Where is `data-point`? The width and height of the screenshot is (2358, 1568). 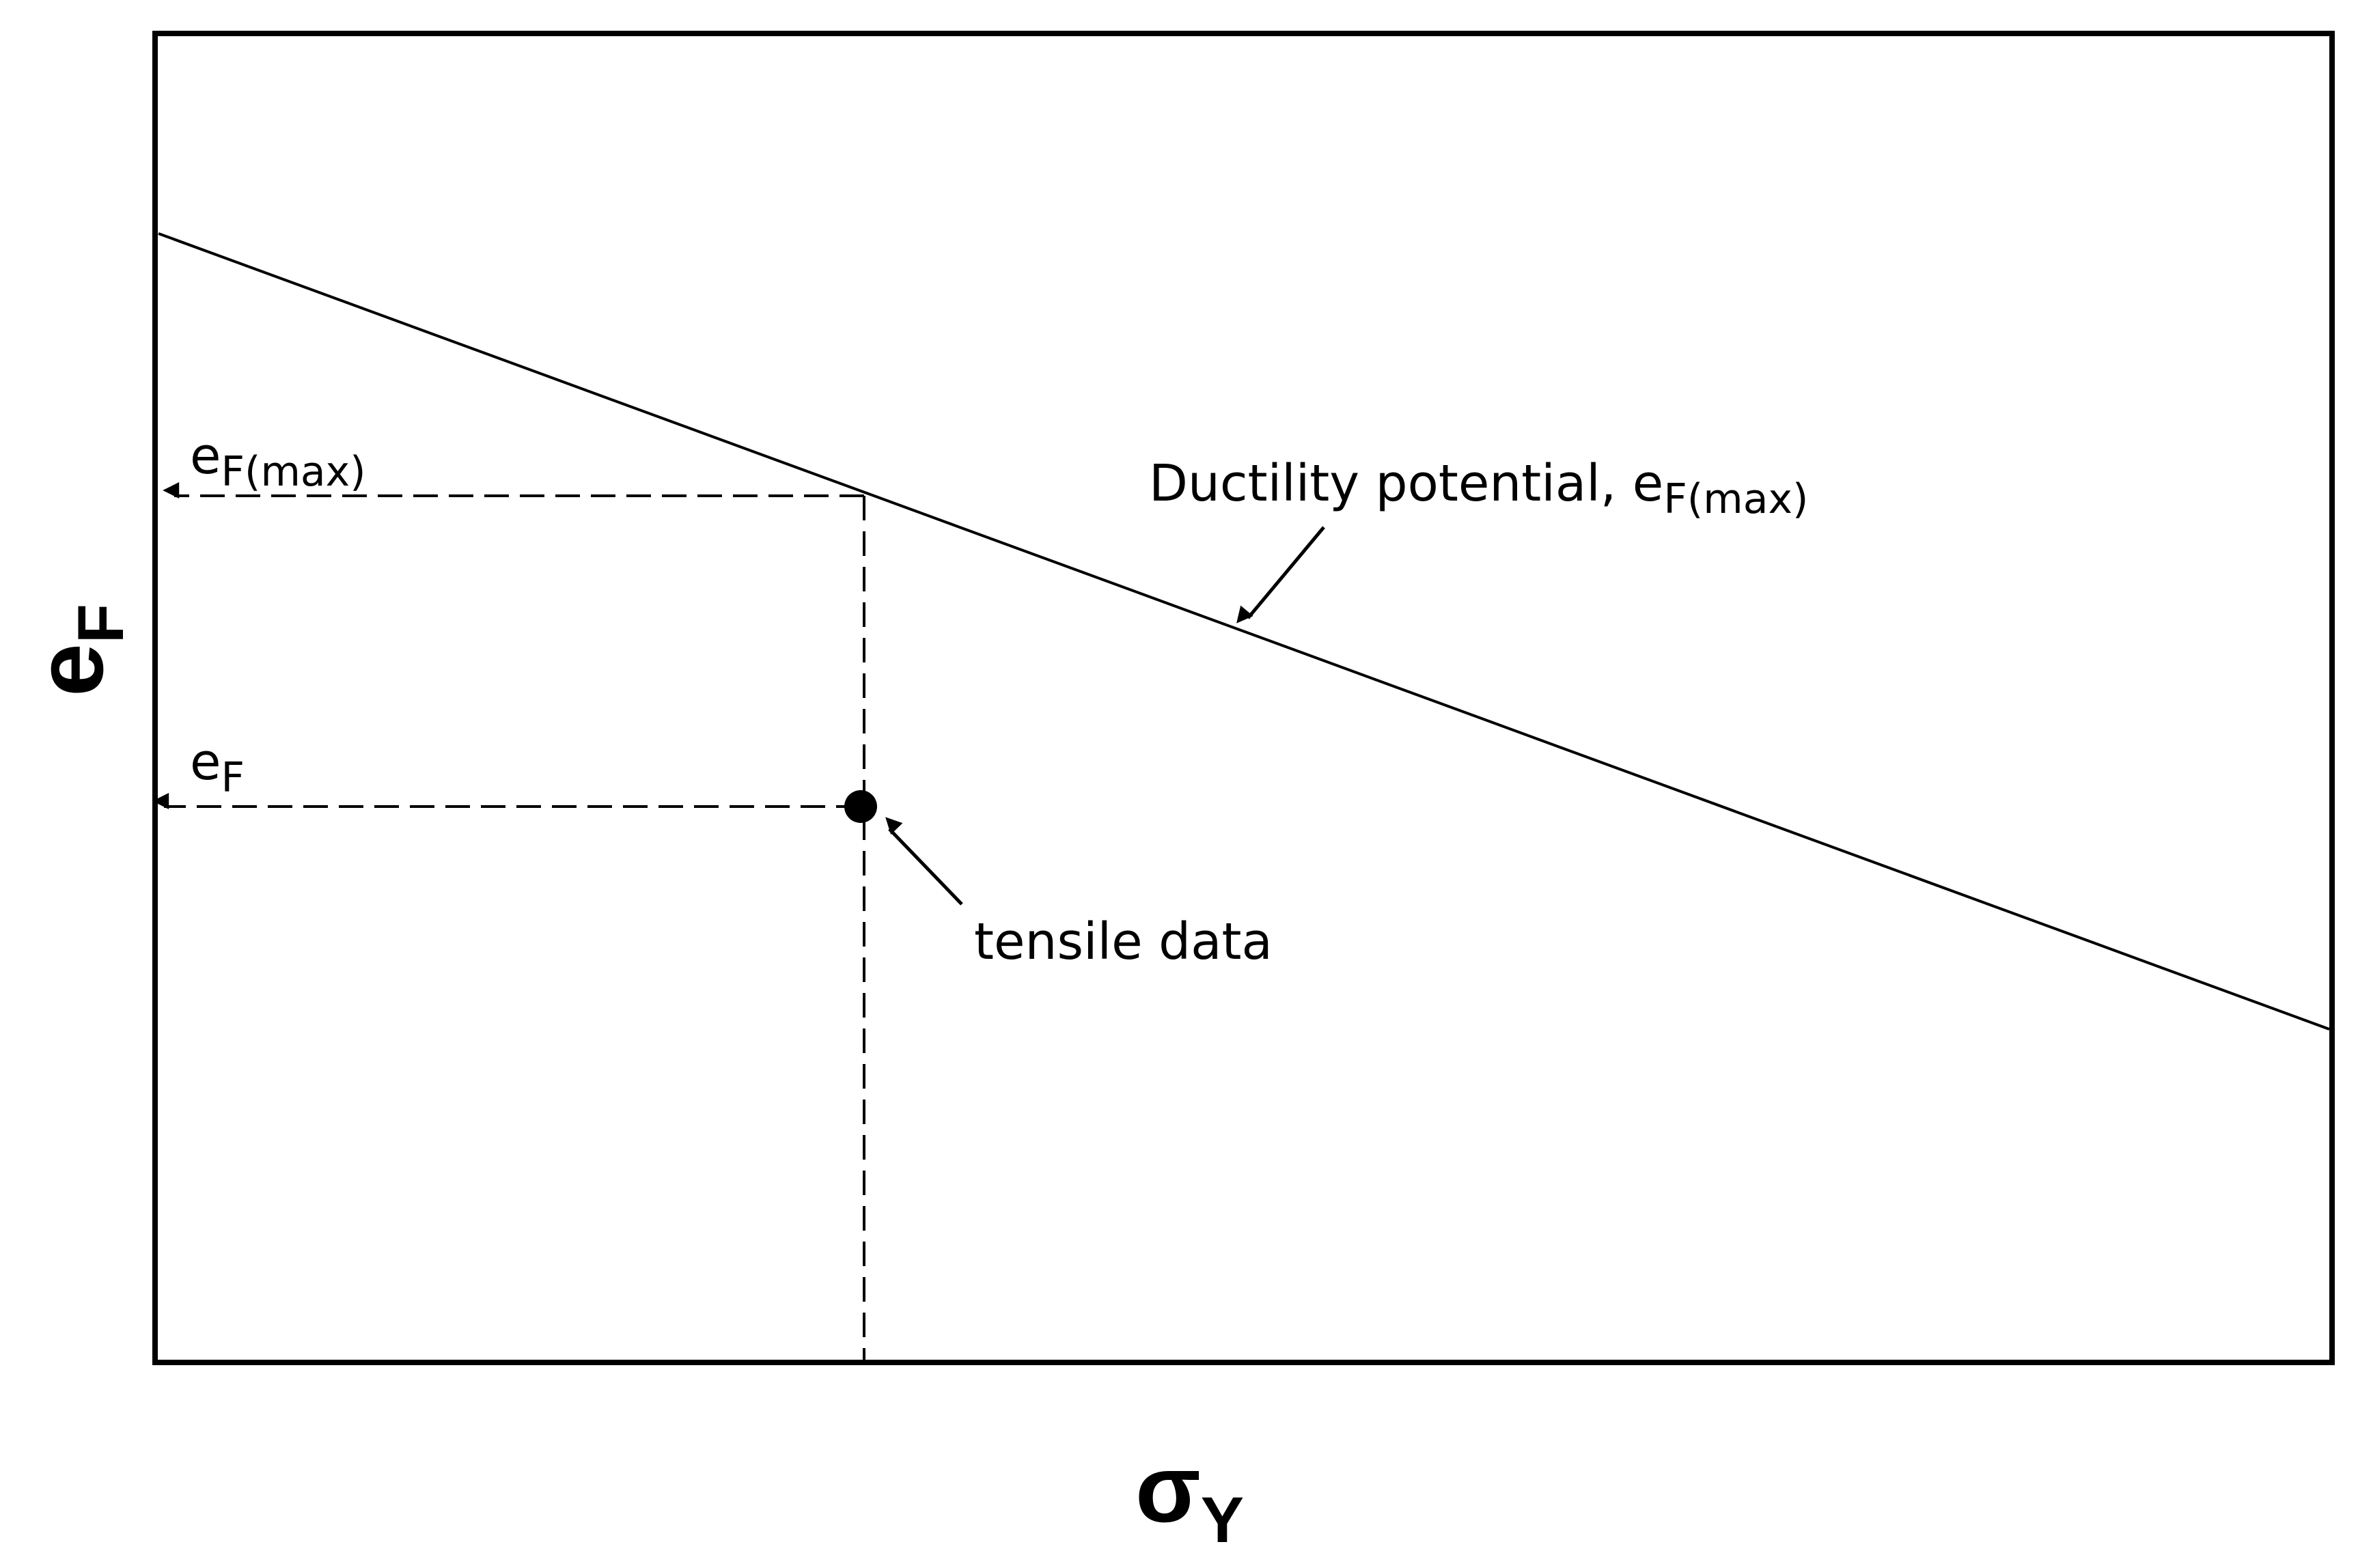
data-point is located at coordinates (860, 806).